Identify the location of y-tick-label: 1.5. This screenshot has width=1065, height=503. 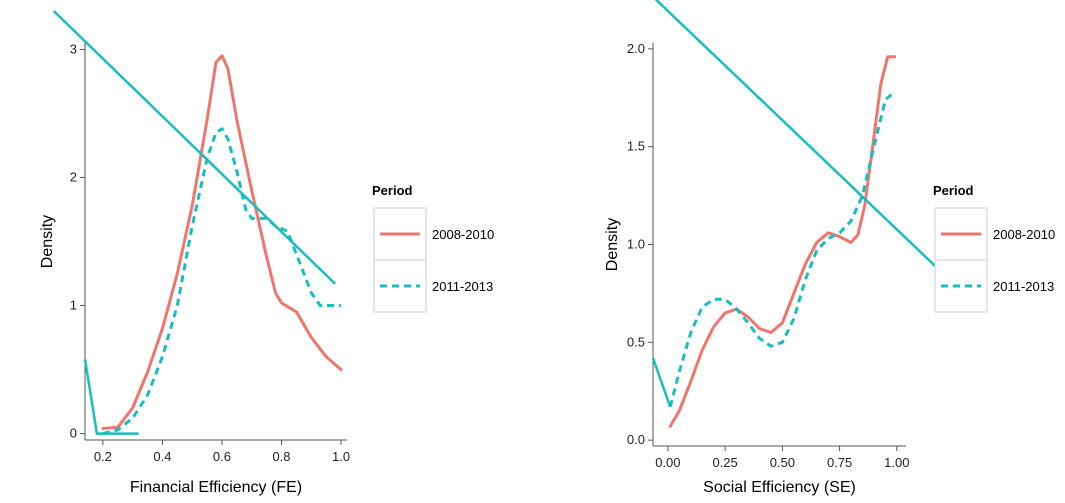
(636, 146).